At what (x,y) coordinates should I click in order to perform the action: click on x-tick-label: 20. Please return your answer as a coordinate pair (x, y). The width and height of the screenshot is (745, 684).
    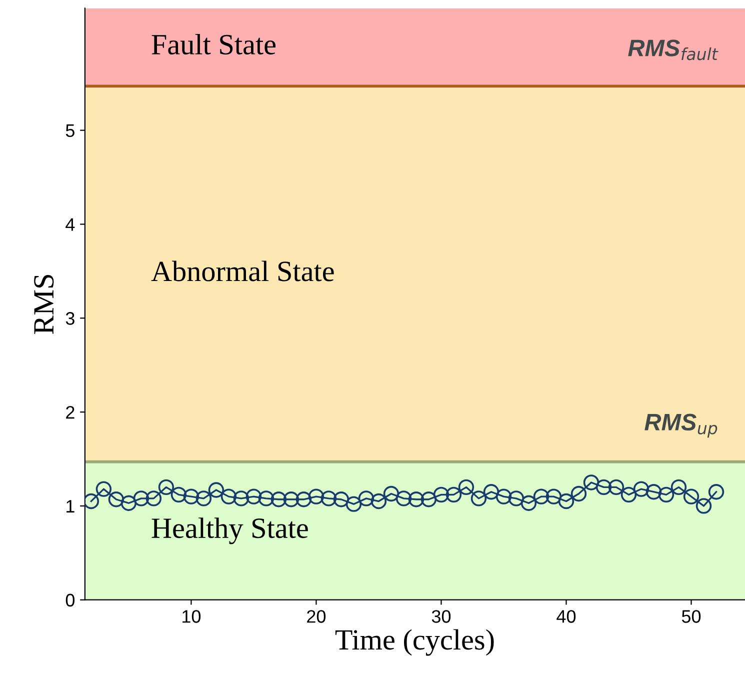
    Looking at the image, I should click on (316, 616).